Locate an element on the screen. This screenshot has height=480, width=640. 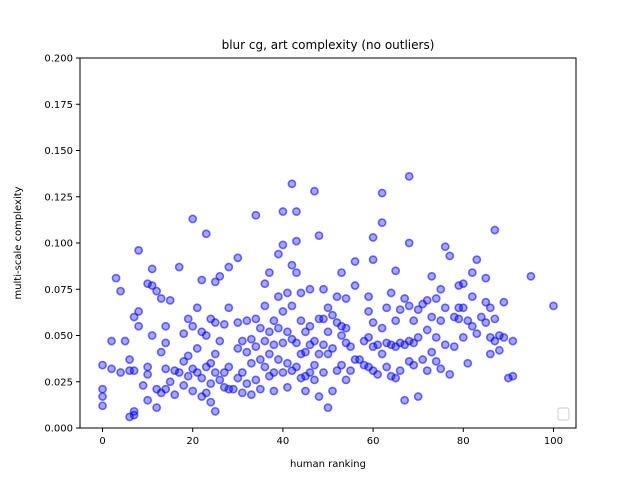
x-tick-label: 0 is located at coordinates (102, 441).